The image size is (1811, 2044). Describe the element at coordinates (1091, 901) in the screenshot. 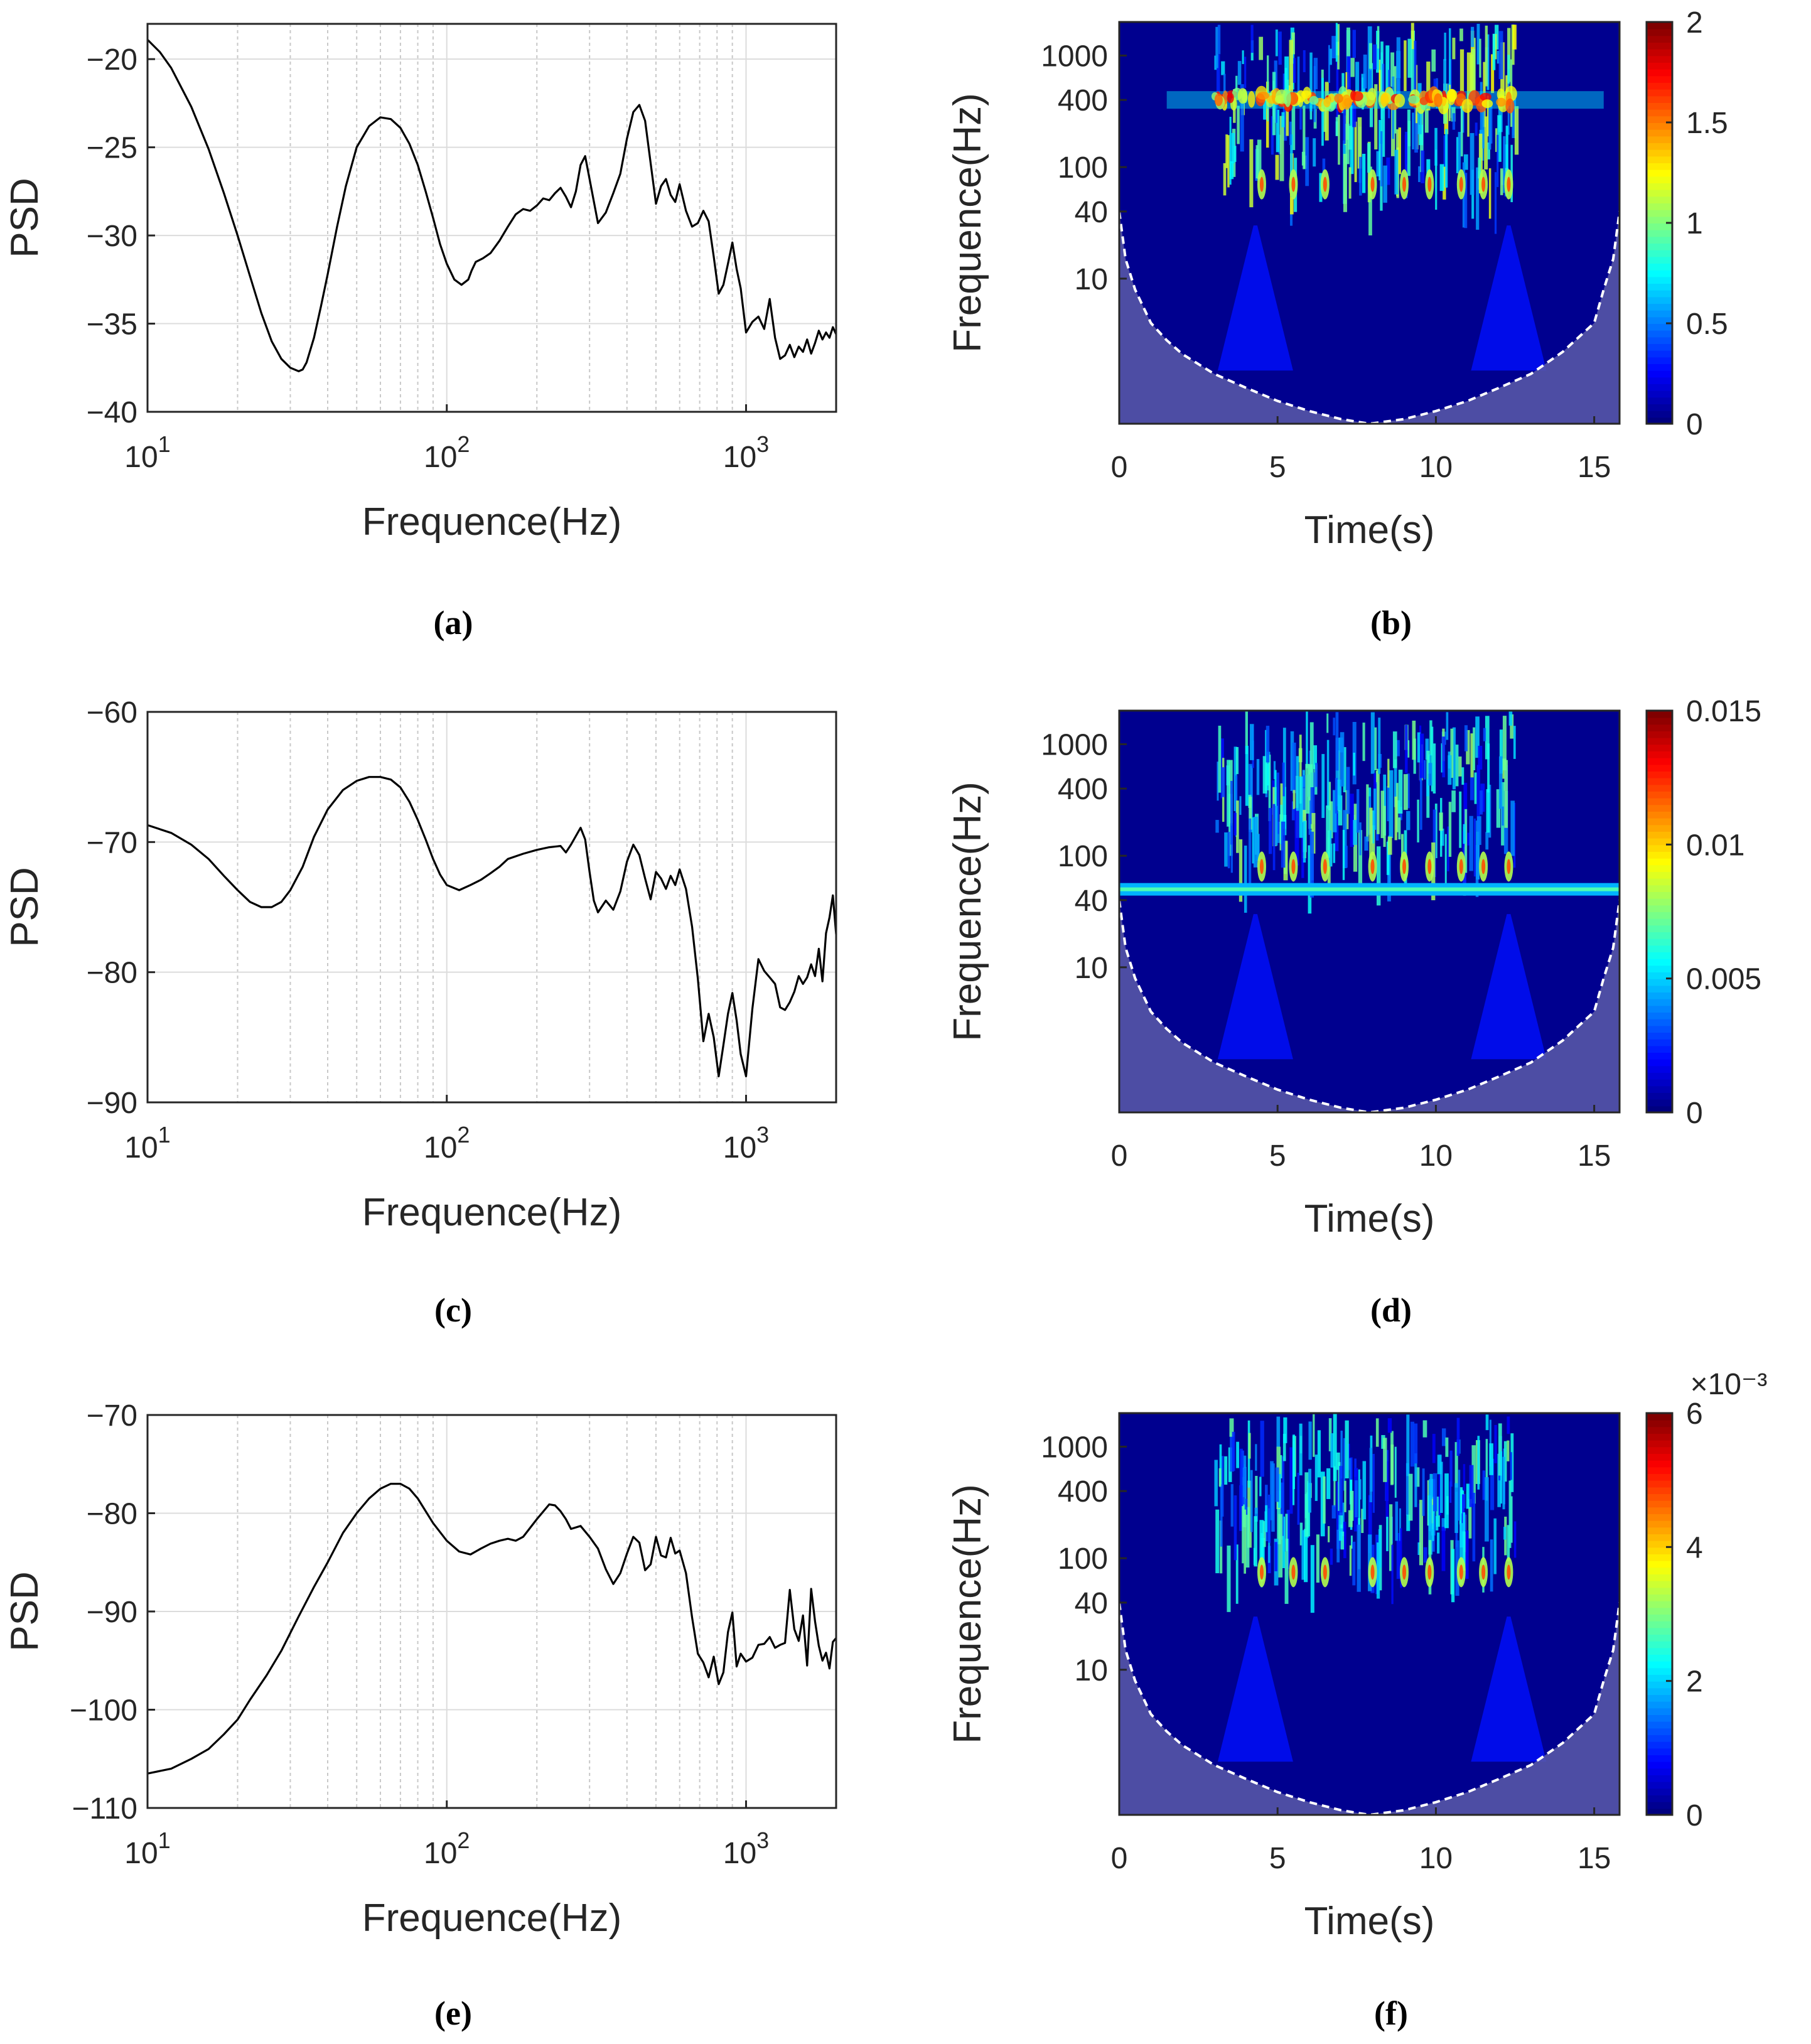

I see `y-tick-label: 40` at that location.